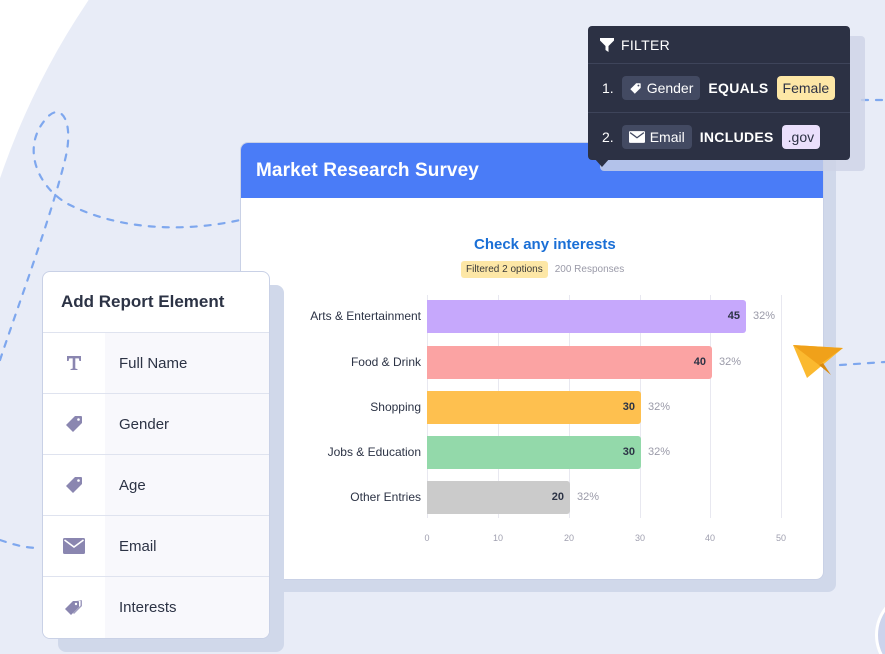 The image size is (885, 654). I want to click on bar-label: Shopping, so click(395, 407).